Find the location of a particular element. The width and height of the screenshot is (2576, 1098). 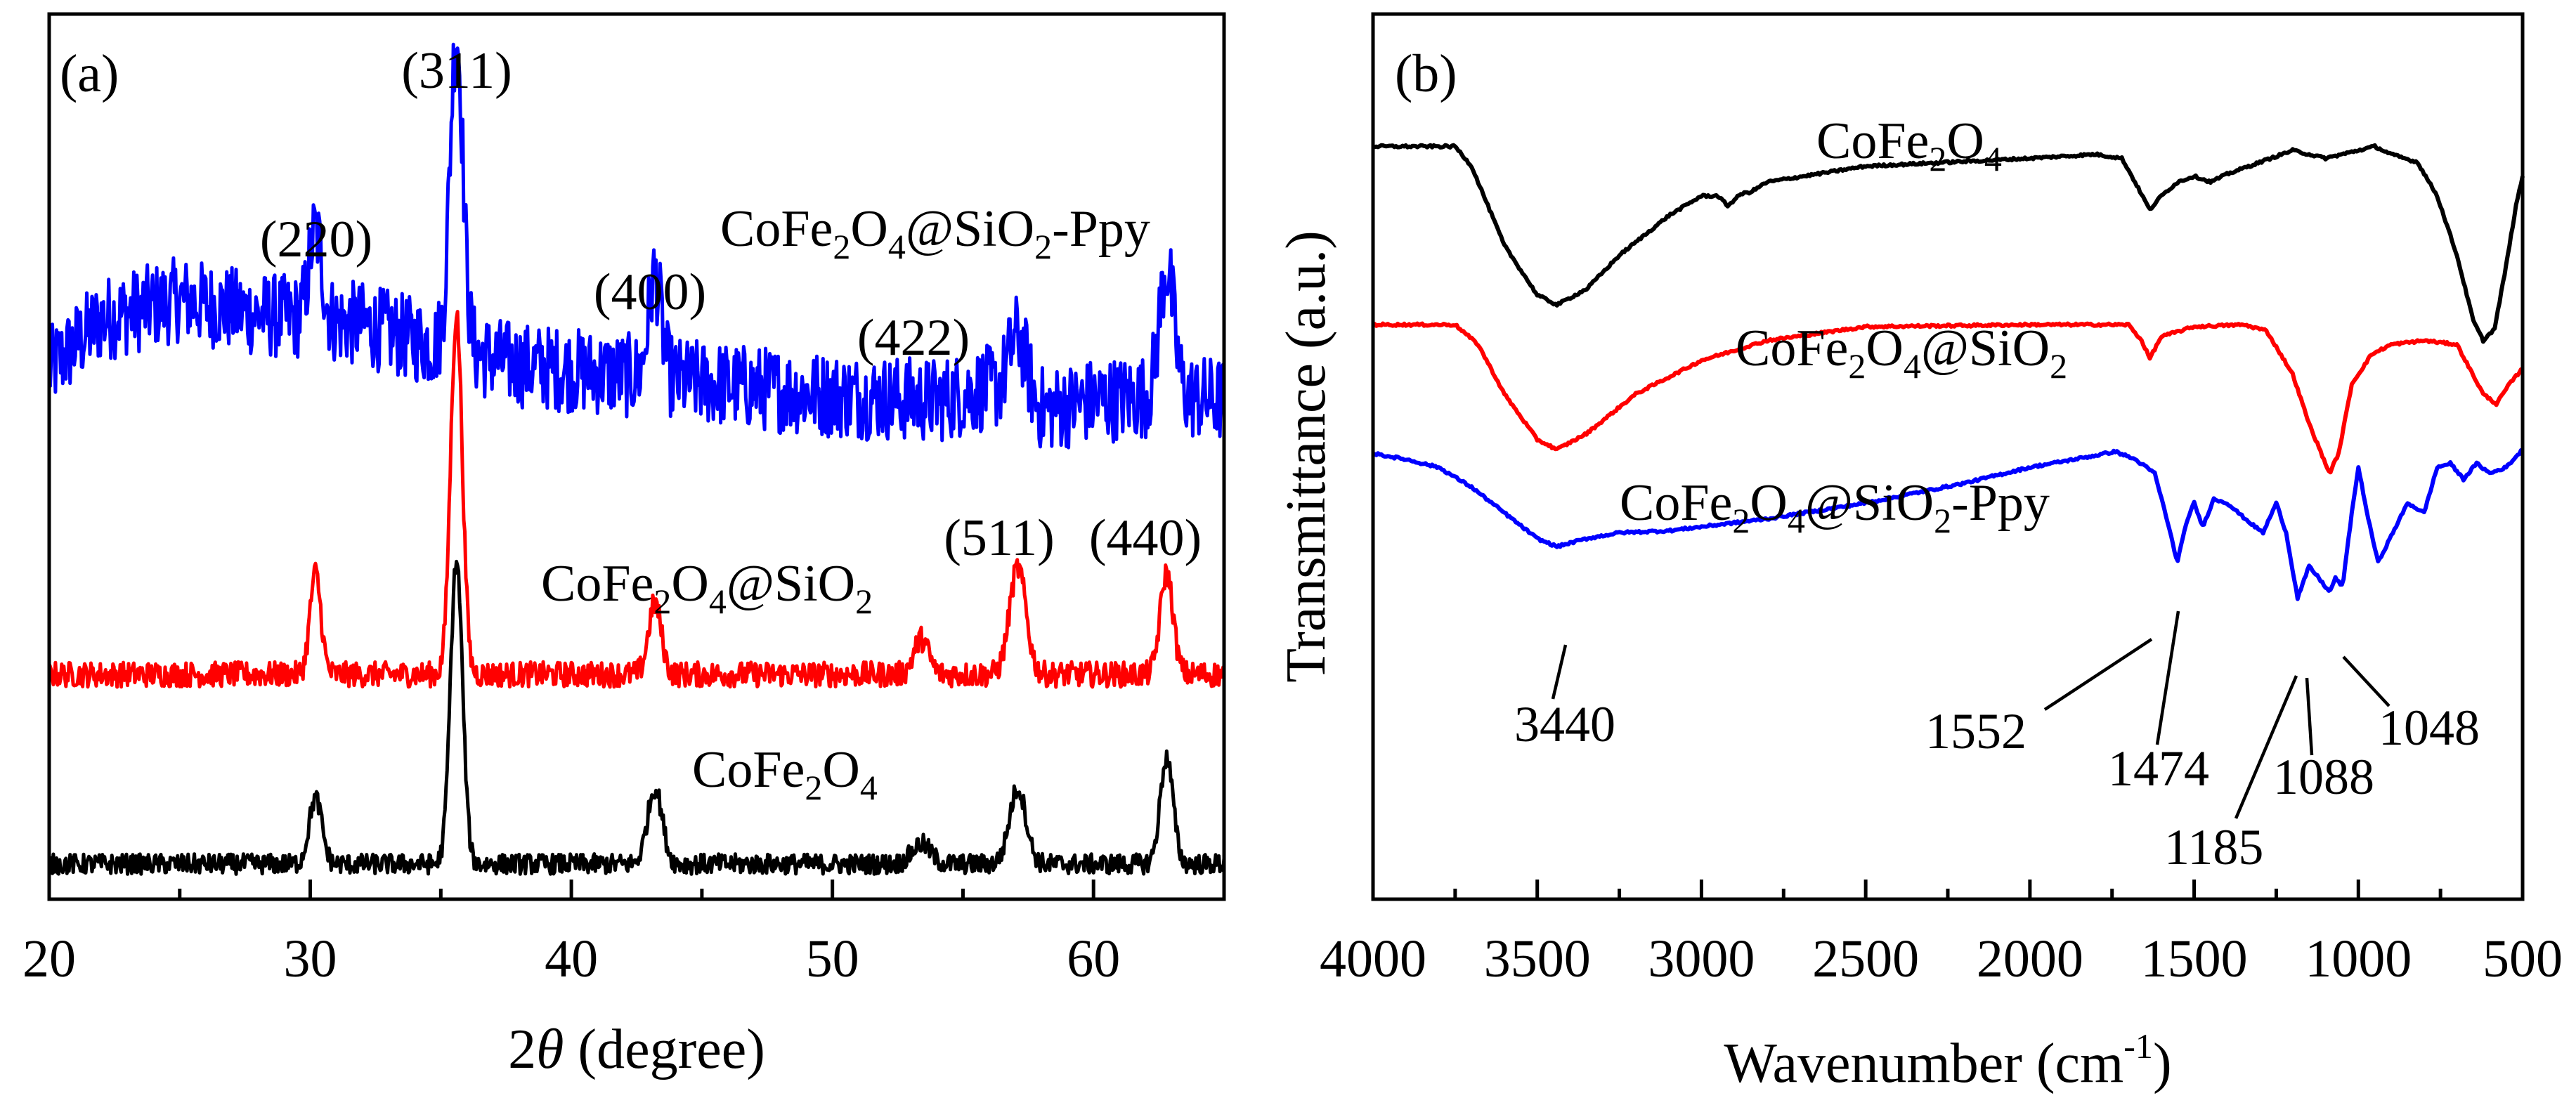

xrd-series-label: CoFe2O4 is located at coordinates (785, 774).